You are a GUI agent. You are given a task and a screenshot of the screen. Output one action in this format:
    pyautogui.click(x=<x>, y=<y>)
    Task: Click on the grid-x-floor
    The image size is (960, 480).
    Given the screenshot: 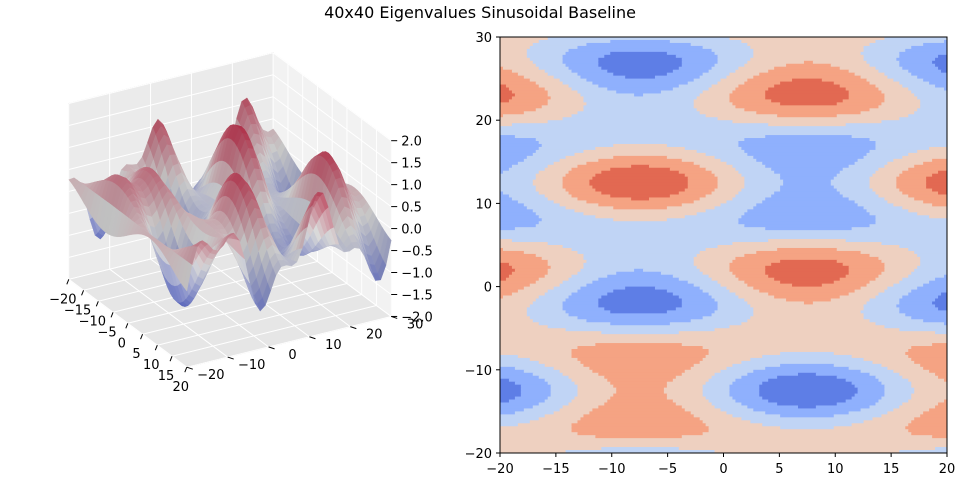 What is the action you would take?
    pyautogui.click(x=289, y=341)
    